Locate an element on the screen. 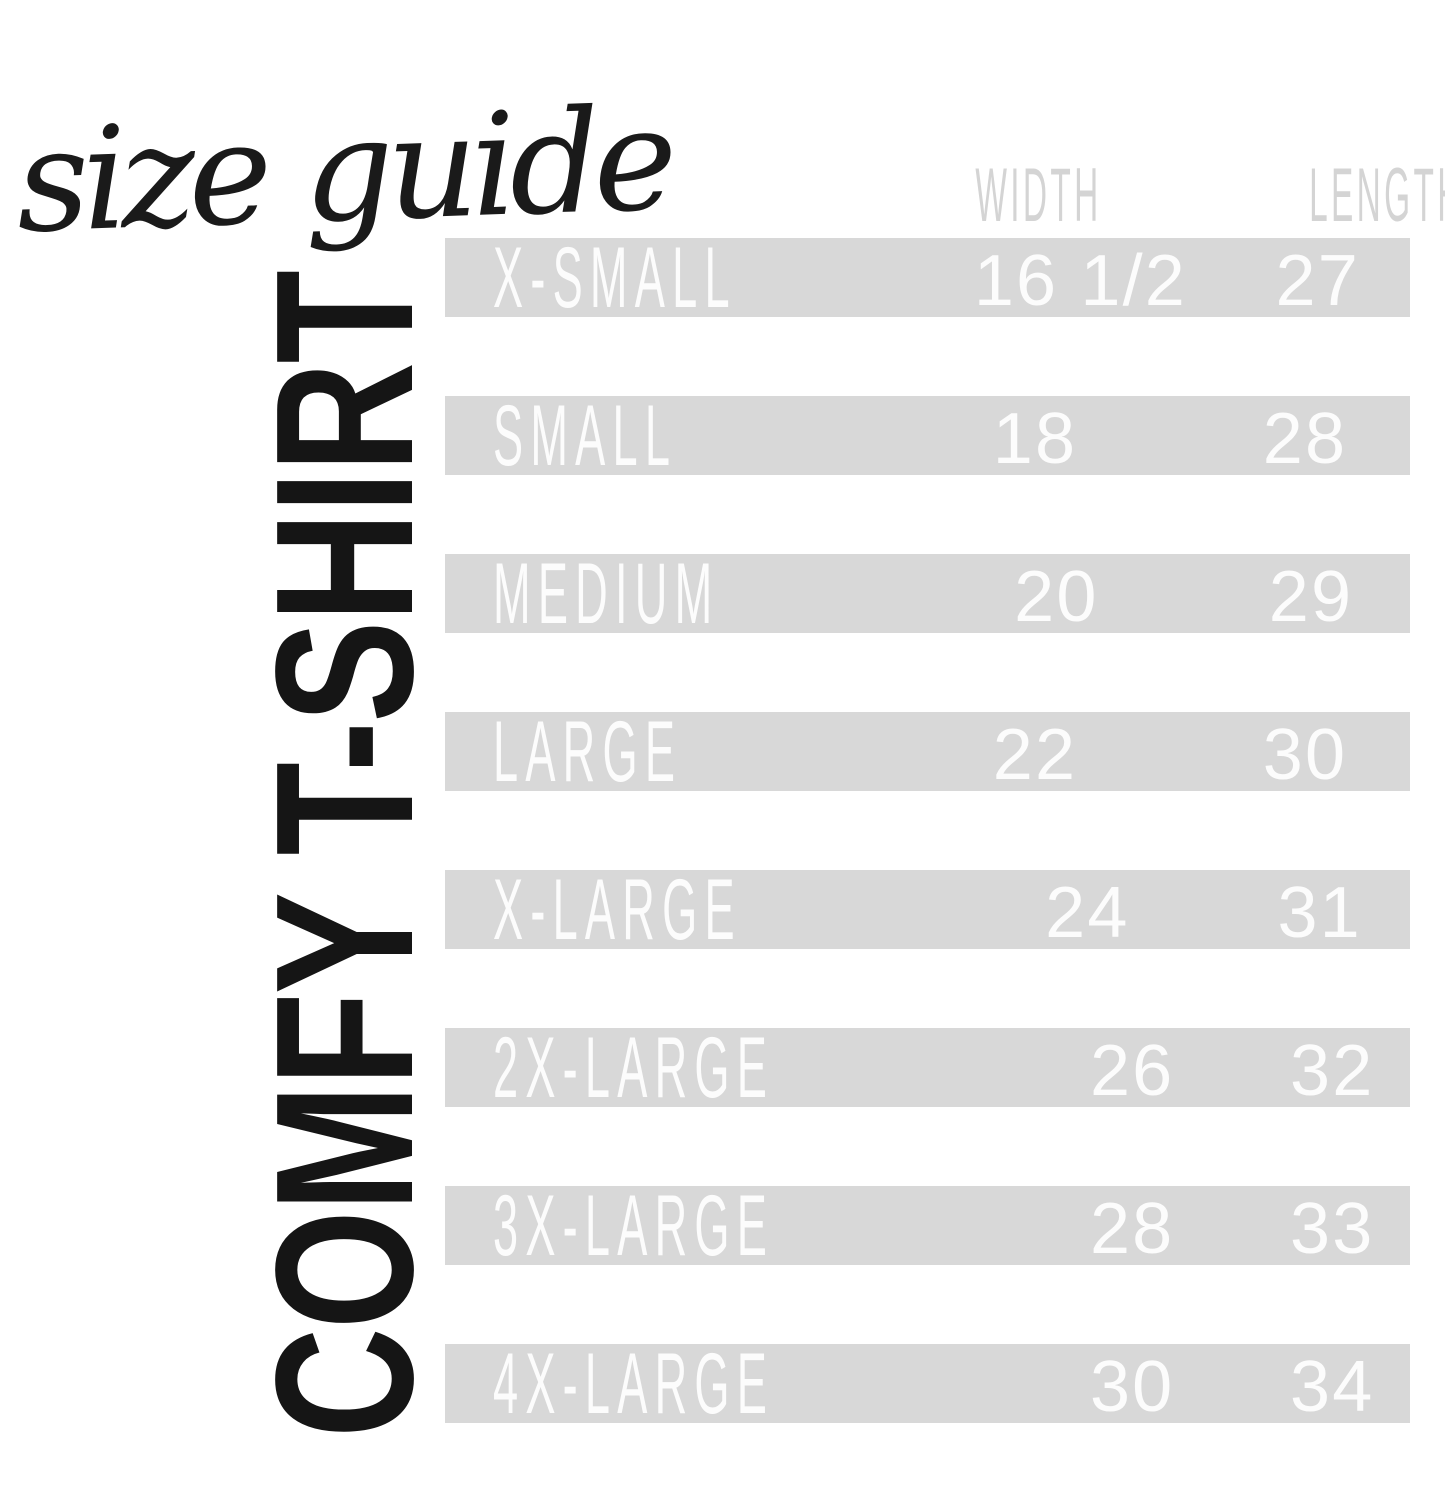 The height and width of the screenshot is (1502, 1445). header-width-cell: WIDTH is located at coordinates (1035, 195).